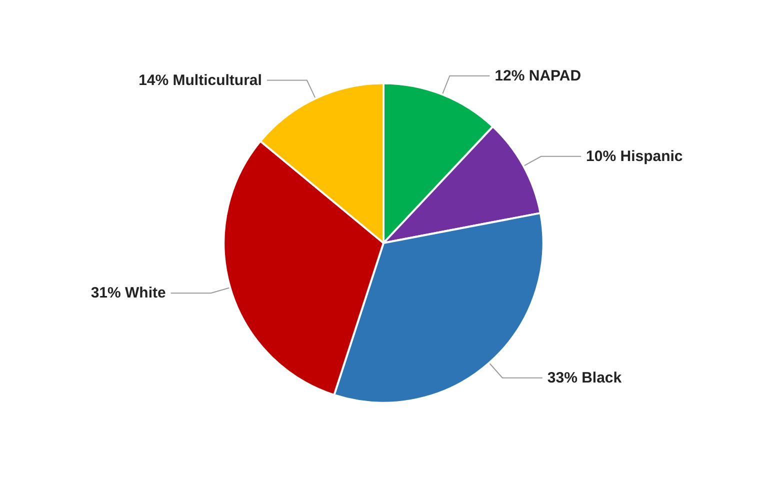 This screenshot has width=767, height=486. I want to click on slice-label: 10% Hispanic, so click(634, 156).